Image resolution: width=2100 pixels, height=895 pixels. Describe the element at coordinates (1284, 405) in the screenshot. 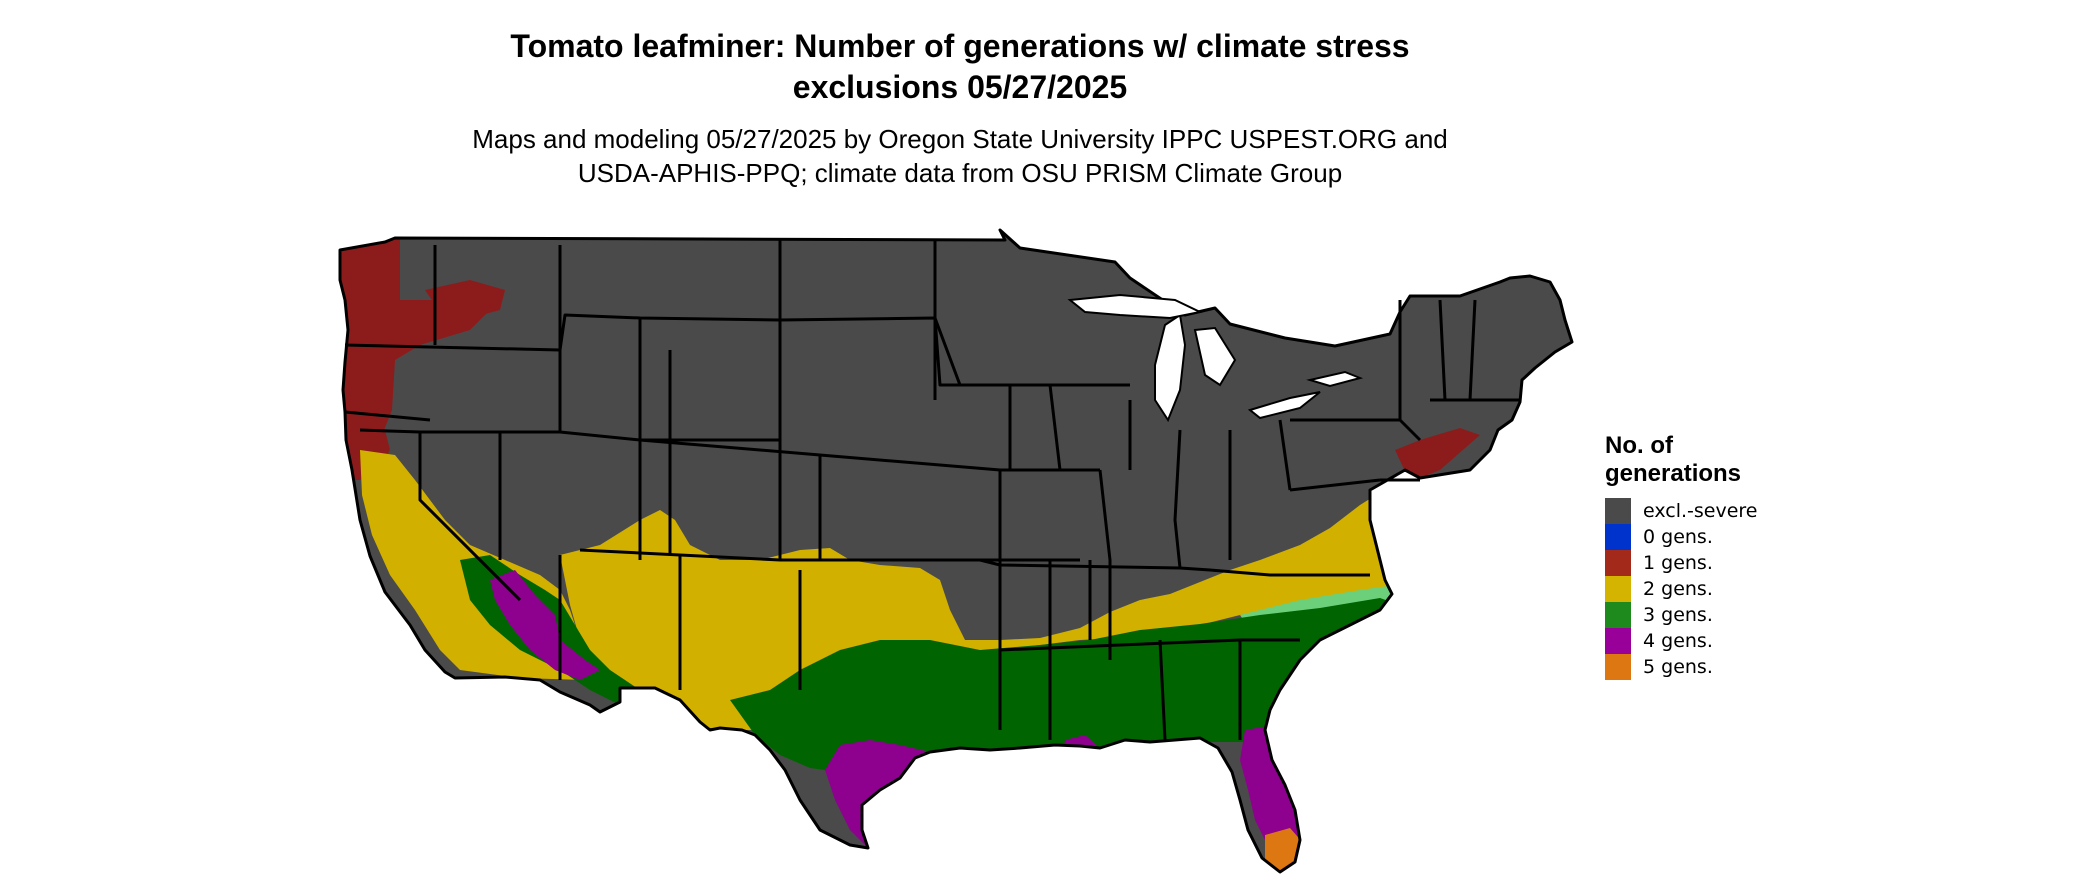

I see `lake-erie` at that location.